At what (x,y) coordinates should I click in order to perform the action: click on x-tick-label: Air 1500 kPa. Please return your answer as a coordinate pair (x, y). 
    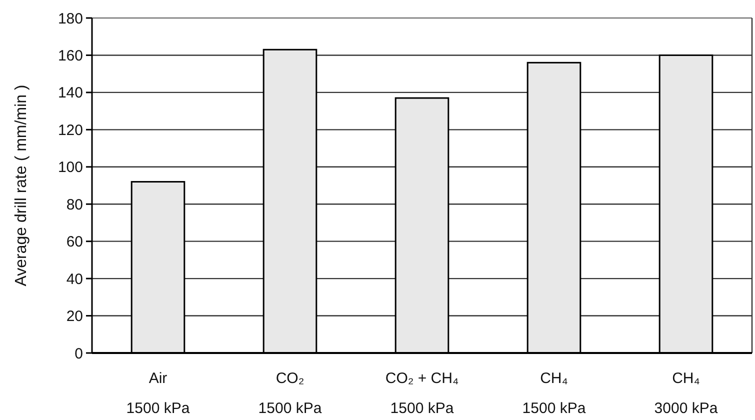
    Looking at the image, I should click on (158, 393).